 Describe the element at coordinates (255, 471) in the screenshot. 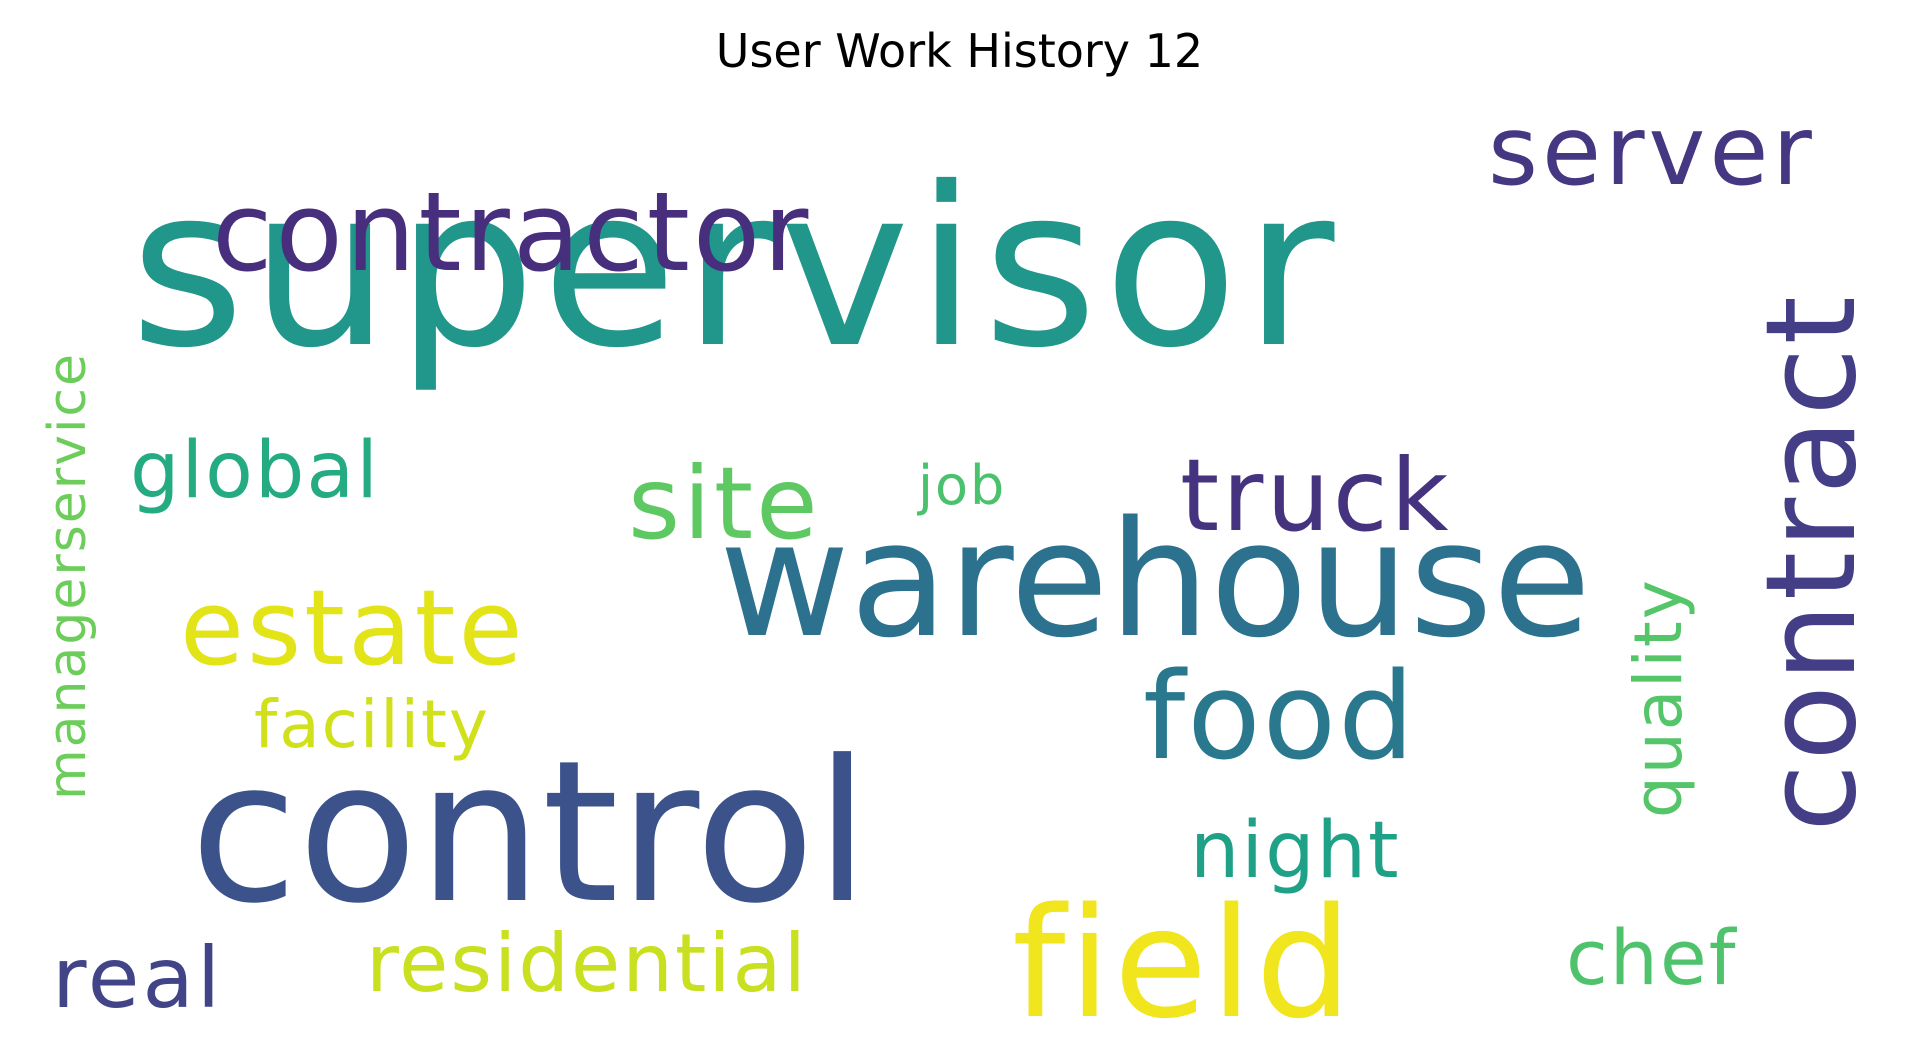

I see `word-global: global` at that location.